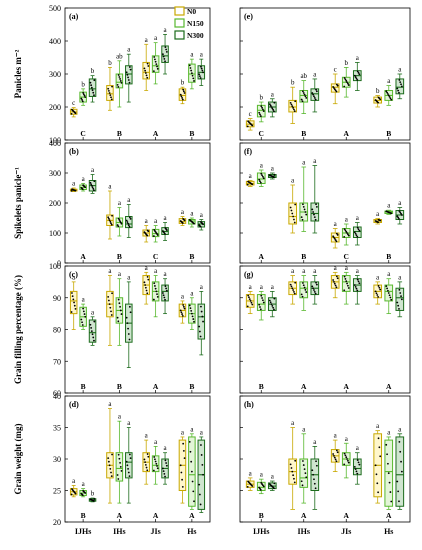 This screenshot has width=422, height=550. Describe the element at coordinates (57, 396) in the screenshot. I see `y-tick-label: 40` at that location.